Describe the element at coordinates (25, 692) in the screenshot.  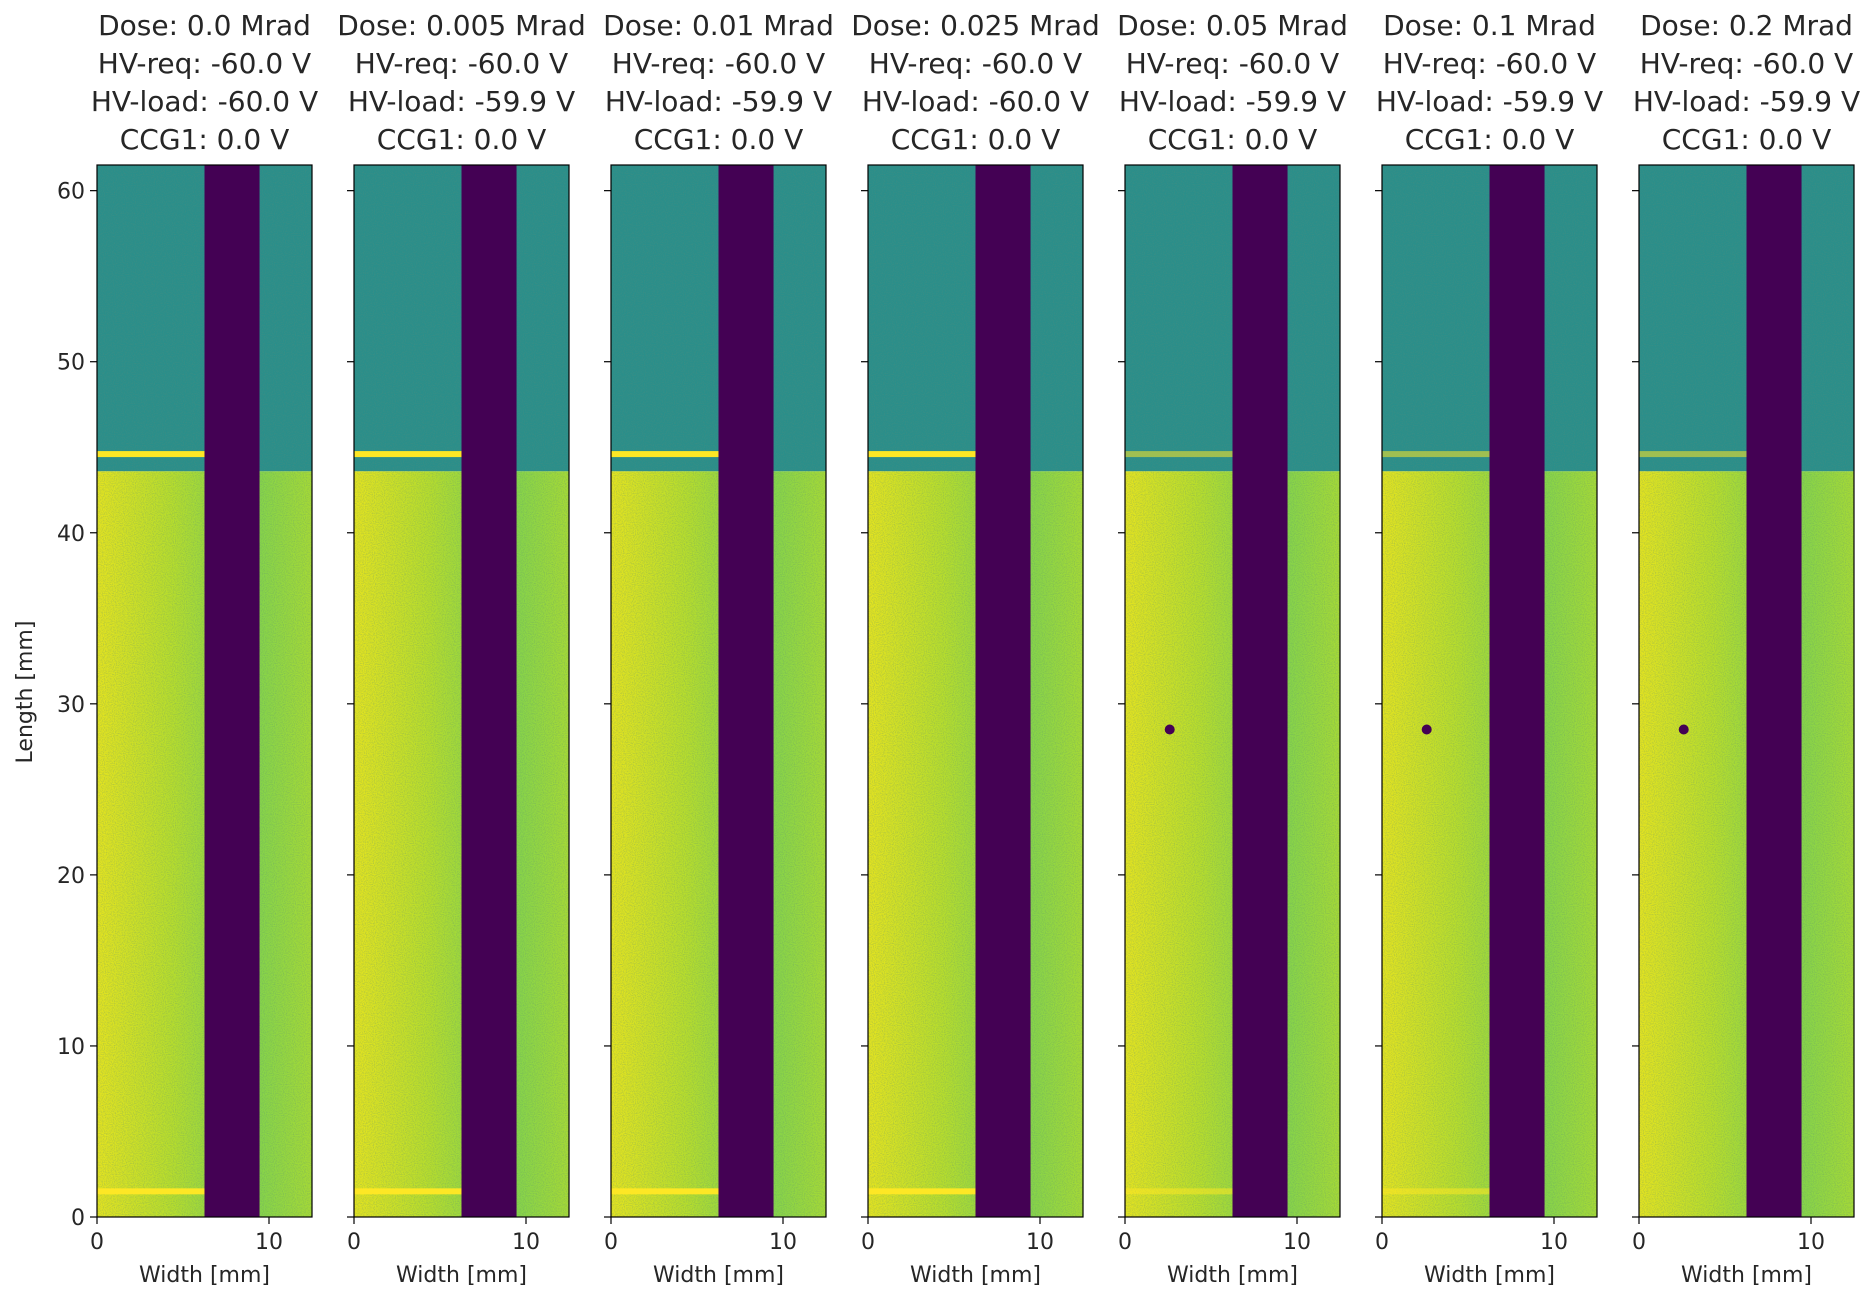
I see `y-axis-label: Length [mm]` at that location.